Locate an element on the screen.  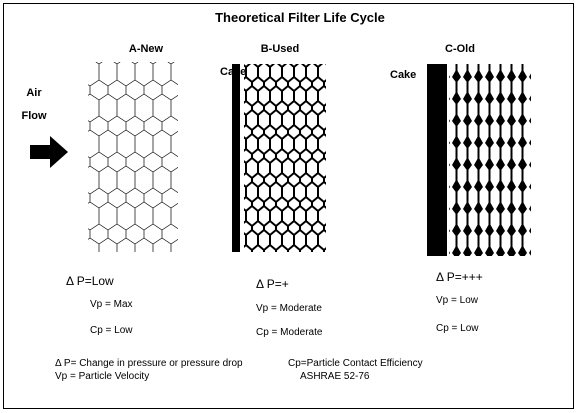
legend-vp: Vp = Particle Velocity is located at coordinates (102, 376).